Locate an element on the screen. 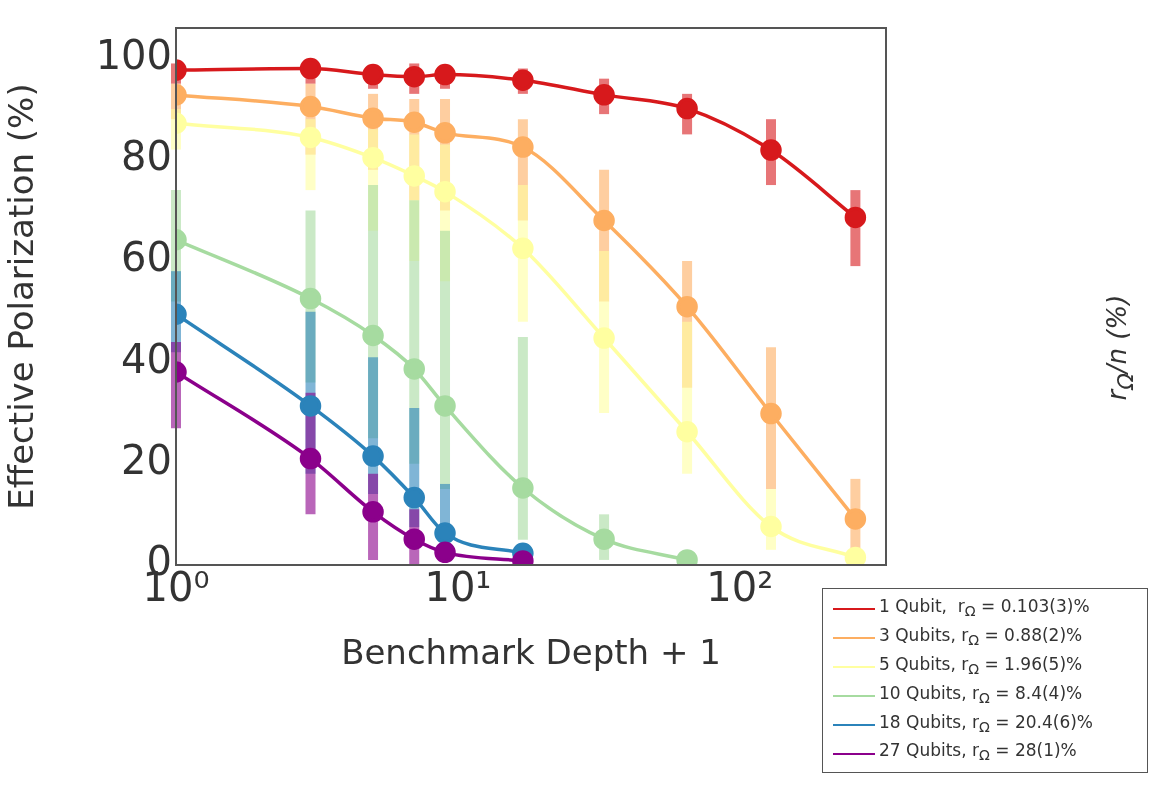 Image resolution: width=1172 pixels, height=788 pixels. x-tick-label: 10¹ is located at coordinates (458, 587).